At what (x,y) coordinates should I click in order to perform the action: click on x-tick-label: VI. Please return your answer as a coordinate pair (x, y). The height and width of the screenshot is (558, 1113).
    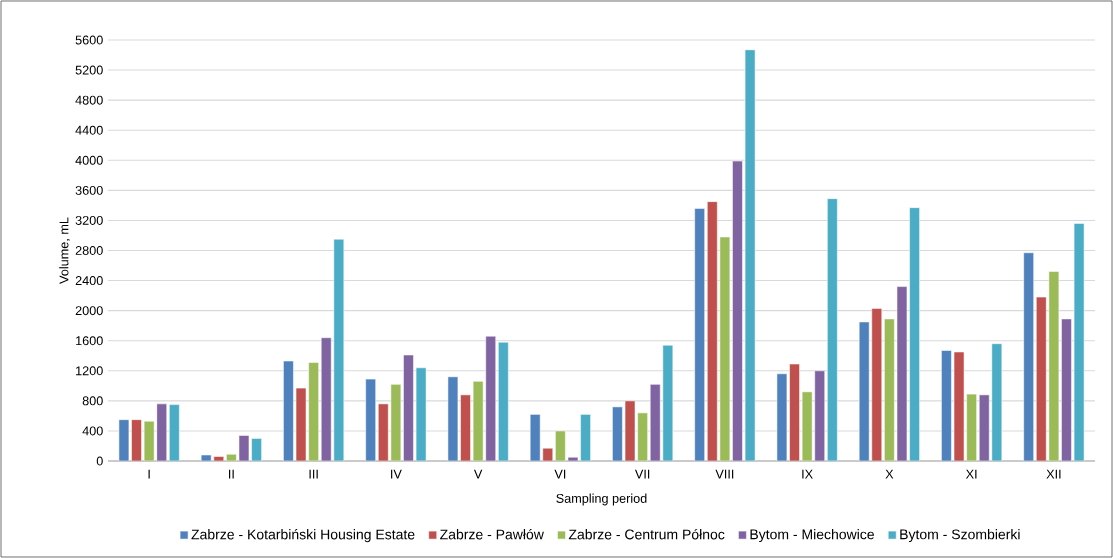
    Looking at the image, I should click on (560, 474).